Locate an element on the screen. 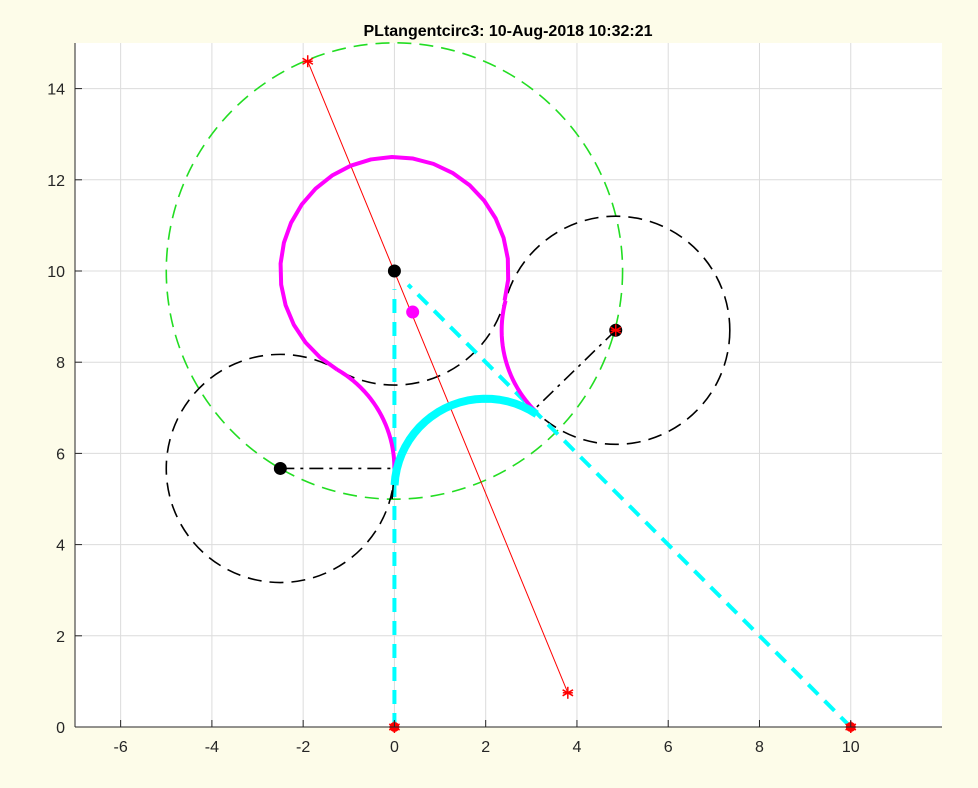  y-tick-label: 6 is located at coordinates (60, 454).